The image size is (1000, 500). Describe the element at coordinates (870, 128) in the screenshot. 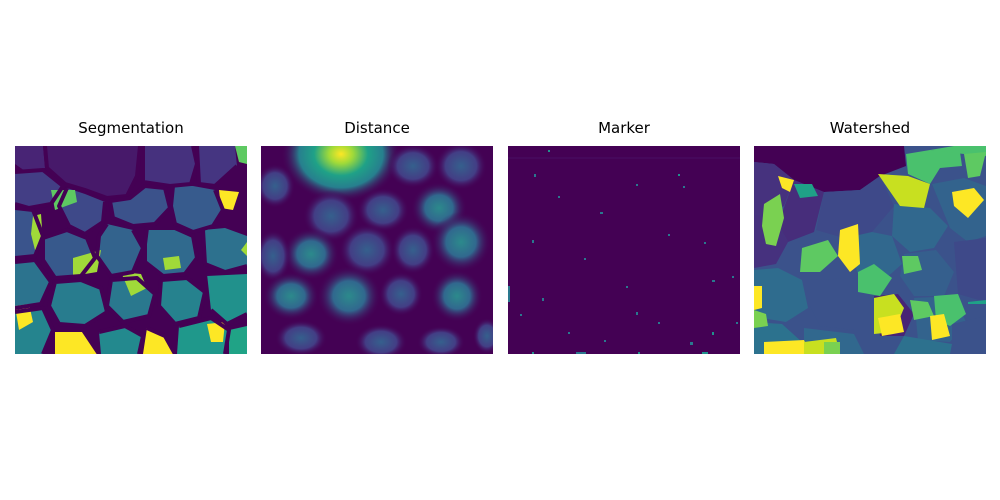

I see `watershed-title: Watershed` at that location.